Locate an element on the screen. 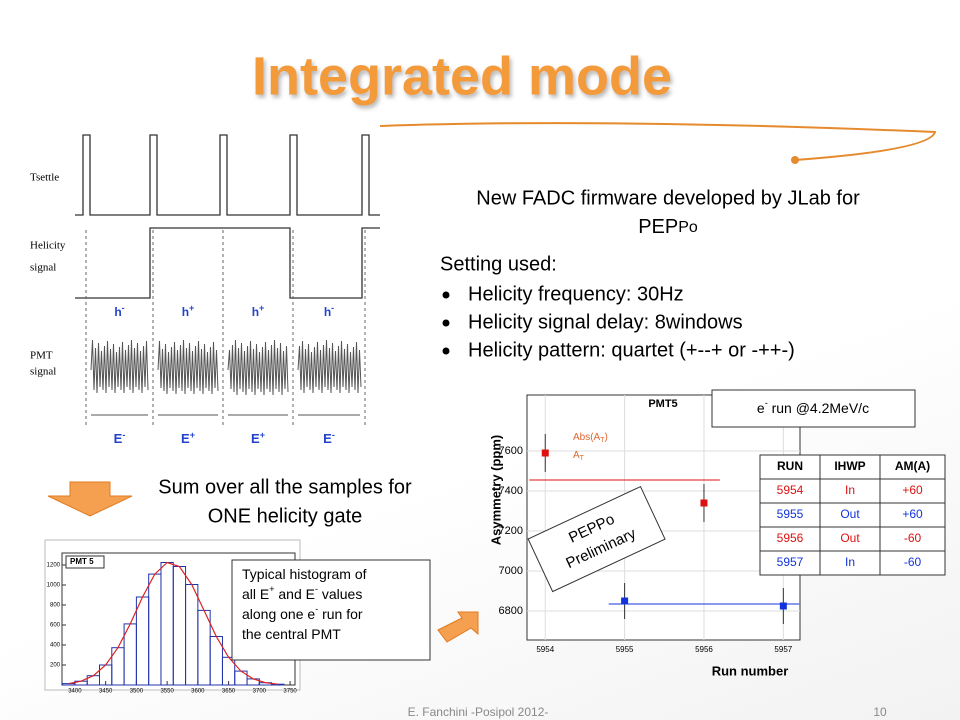 This screenshot has width=960, height=720. row-label: signal is located at coordinates (43, 372).